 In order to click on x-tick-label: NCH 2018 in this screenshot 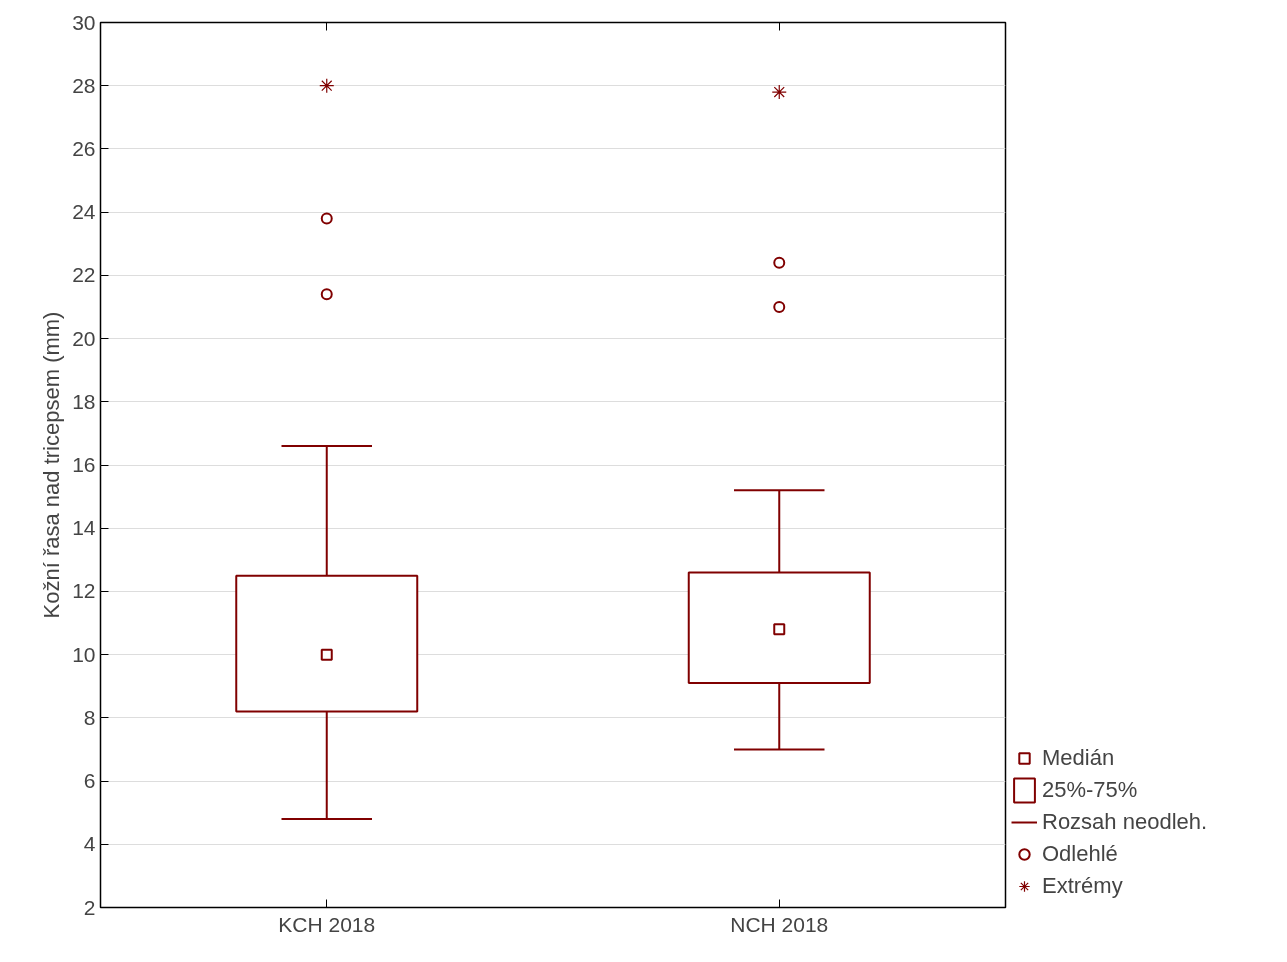, I will do `click(779, 924)`.